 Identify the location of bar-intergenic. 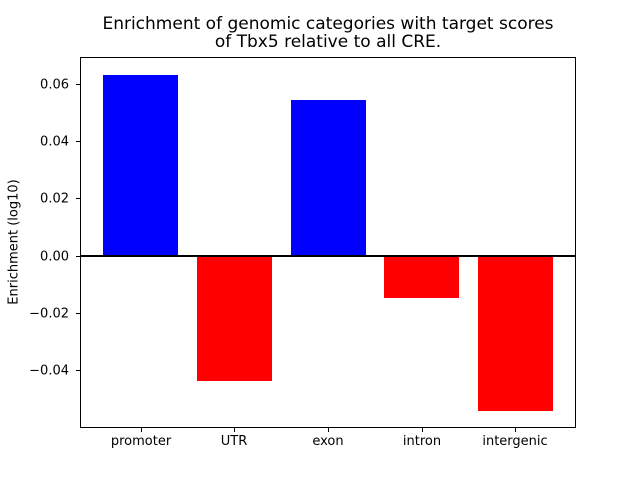
(515, 333).